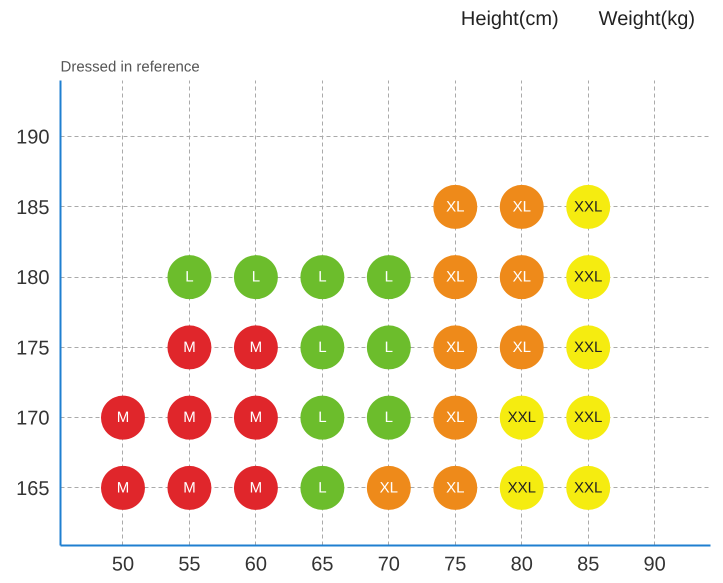  I want to click on series-label: XL, so click(455, 417).